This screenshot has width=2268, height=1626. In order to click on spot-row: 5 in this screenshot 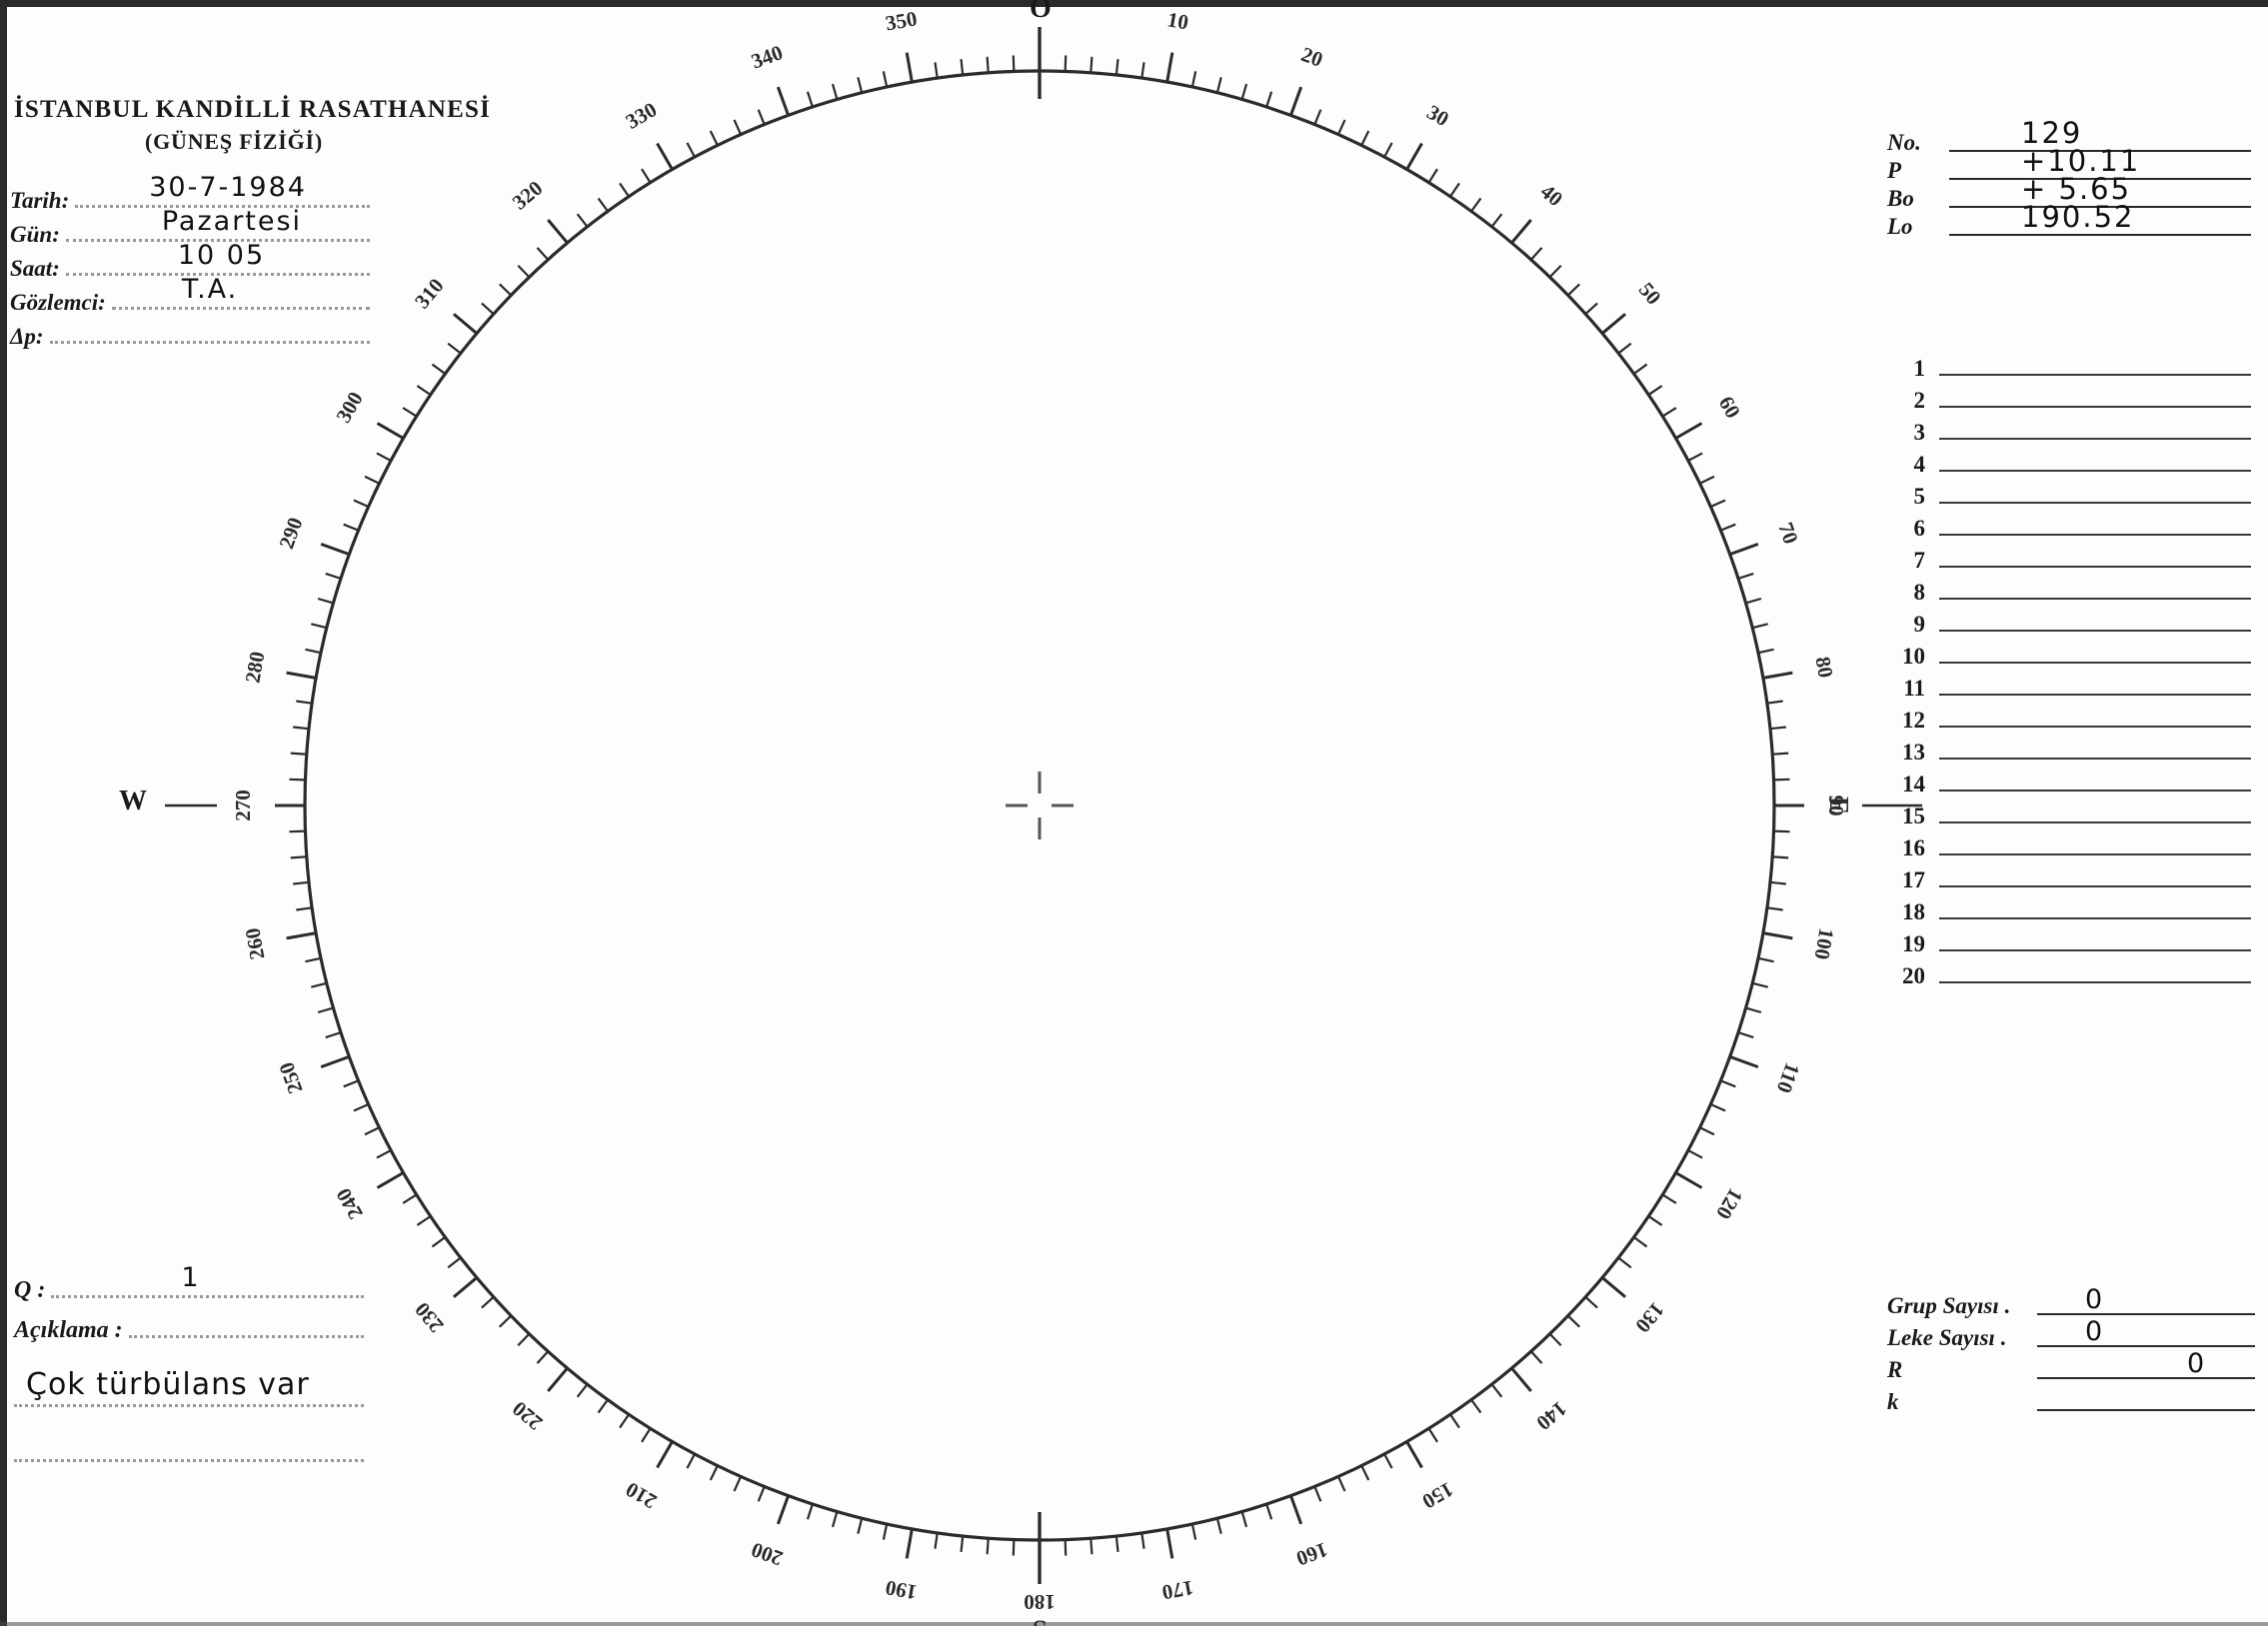, I will do `click(2065, 492)`.